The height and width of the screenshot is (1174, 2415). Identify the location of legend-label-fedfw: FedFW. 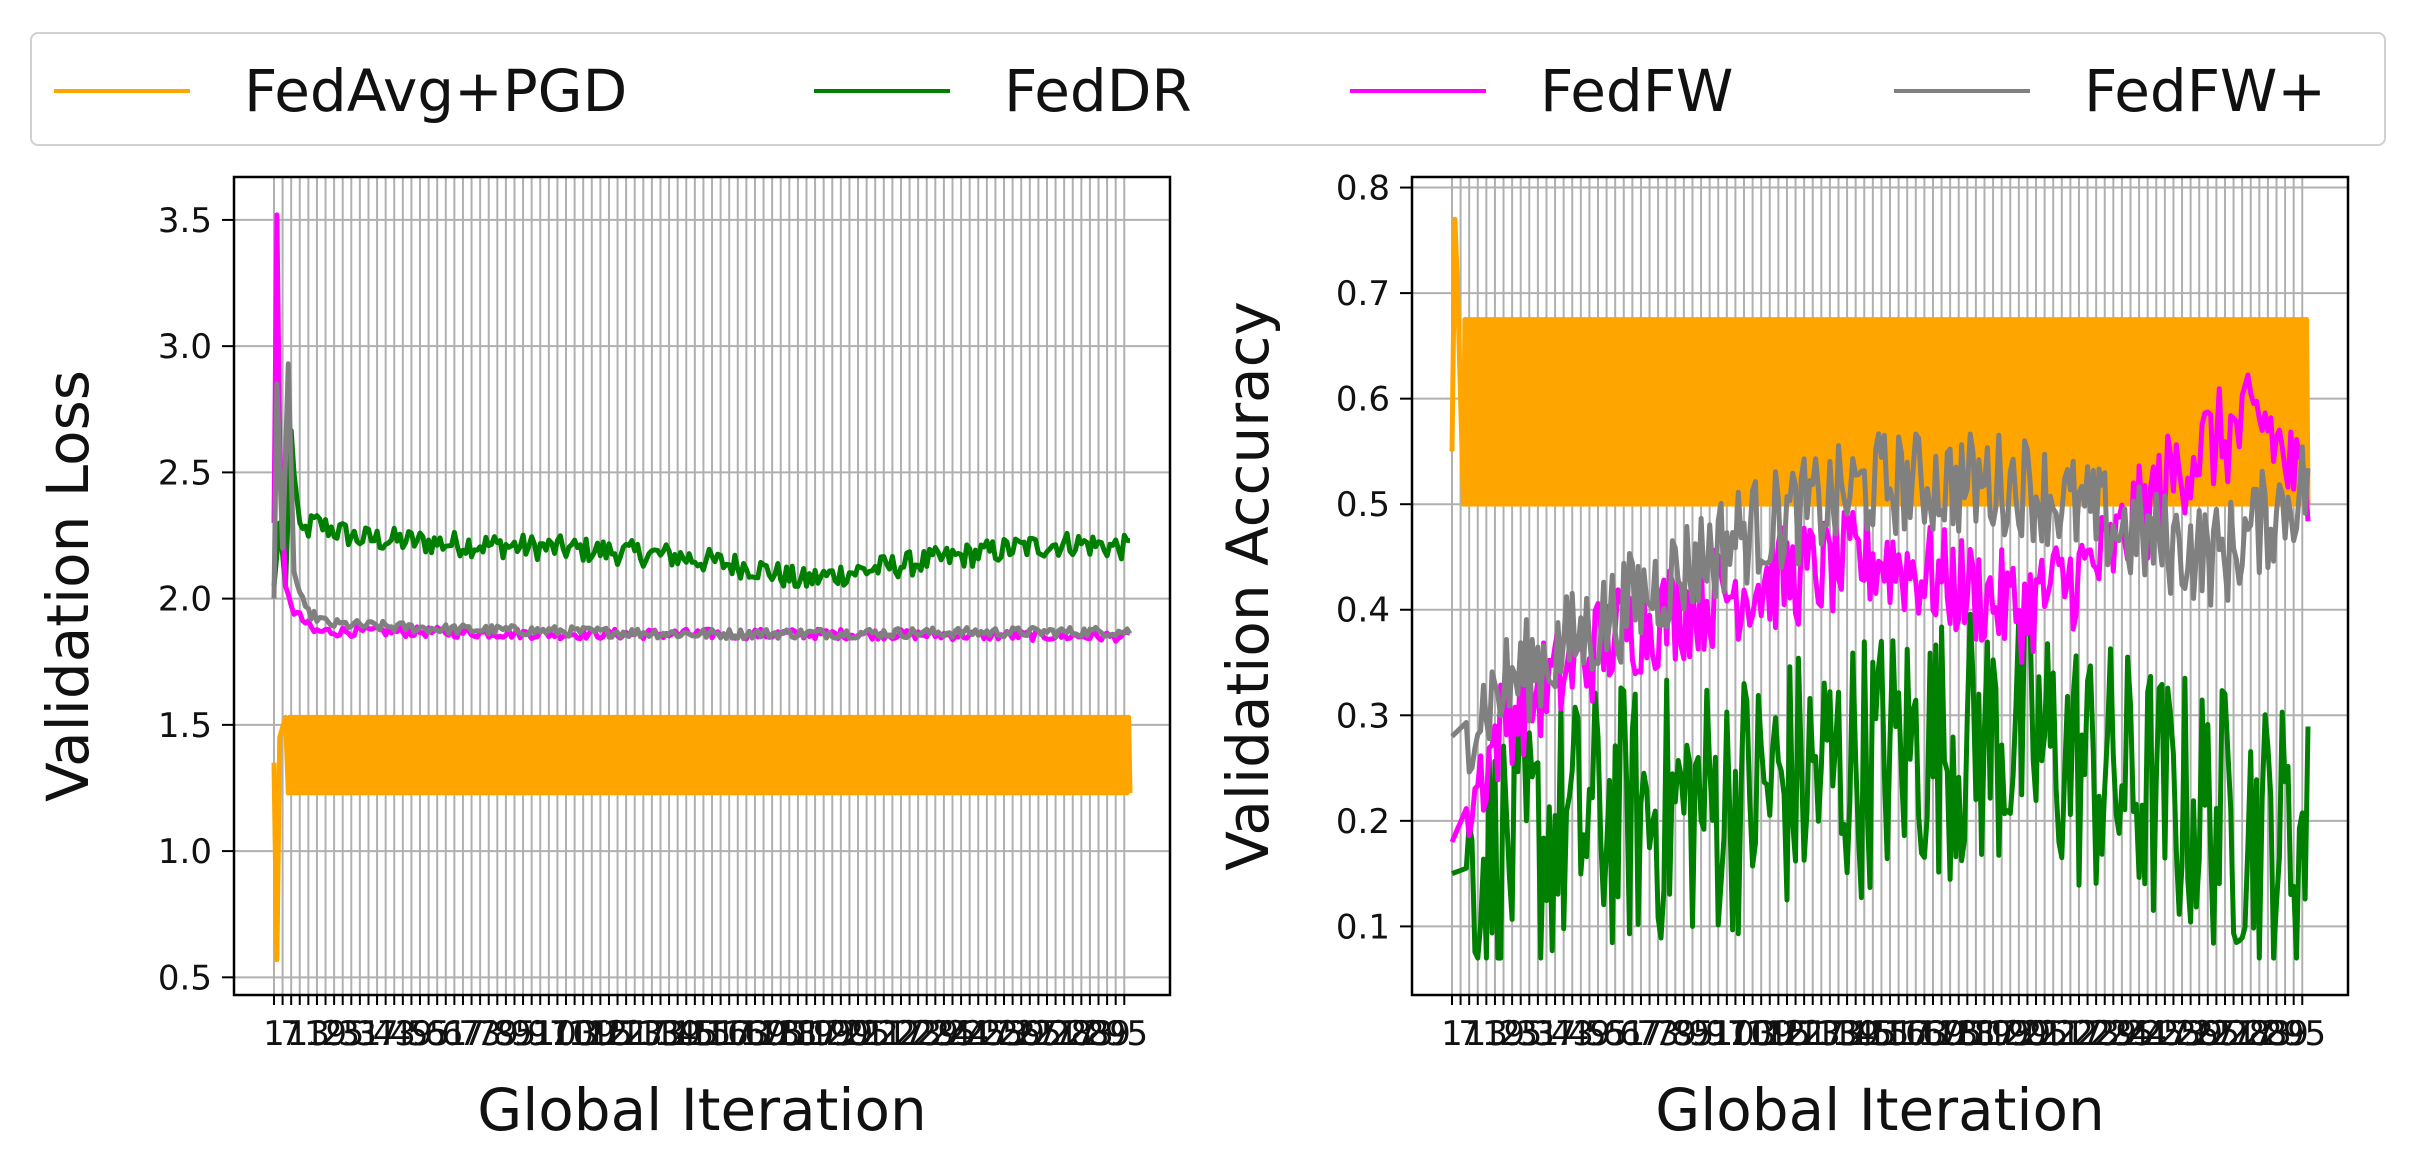
(1637, 91).